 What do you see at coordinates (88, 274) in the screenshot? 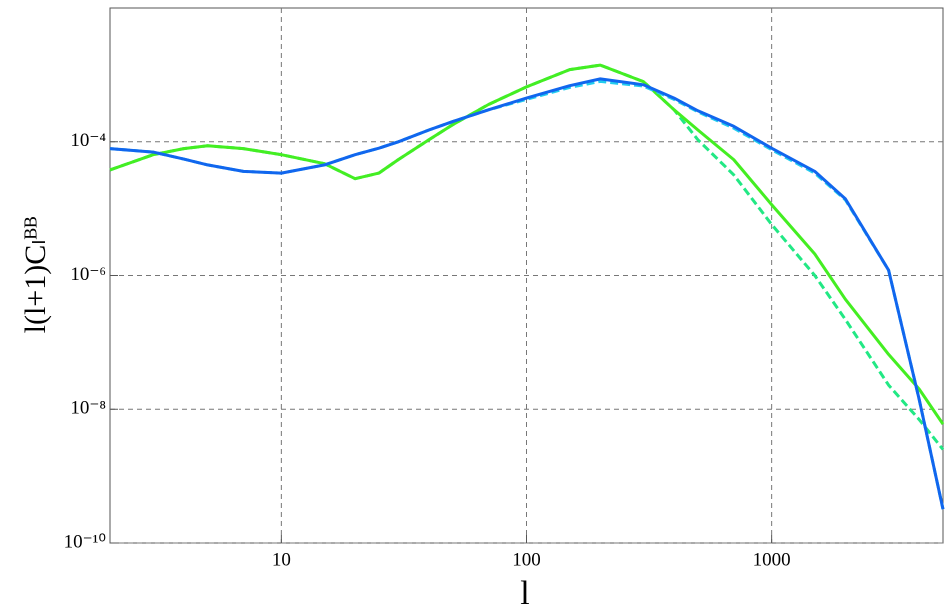
I see `y-tick-label: 10⁻⁶` at bounding box center [88, 274].